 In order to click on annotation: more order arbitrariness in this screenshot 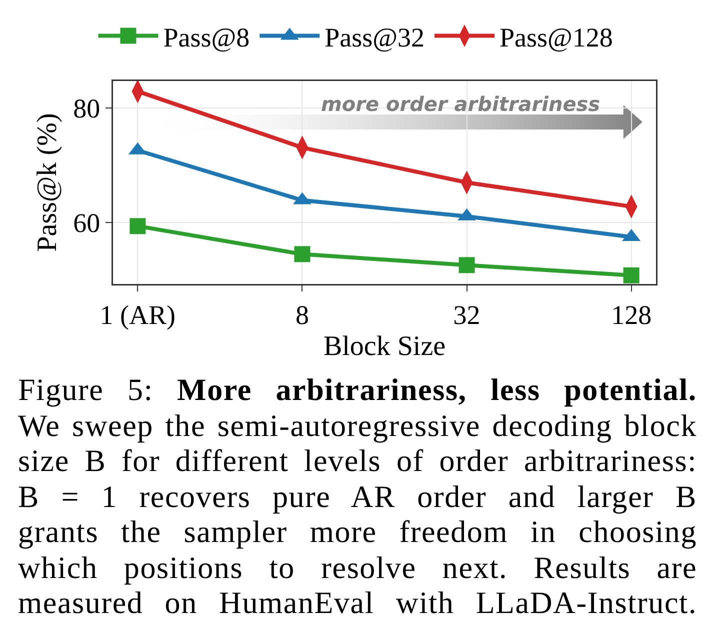, I will do `click(460, 104)`.